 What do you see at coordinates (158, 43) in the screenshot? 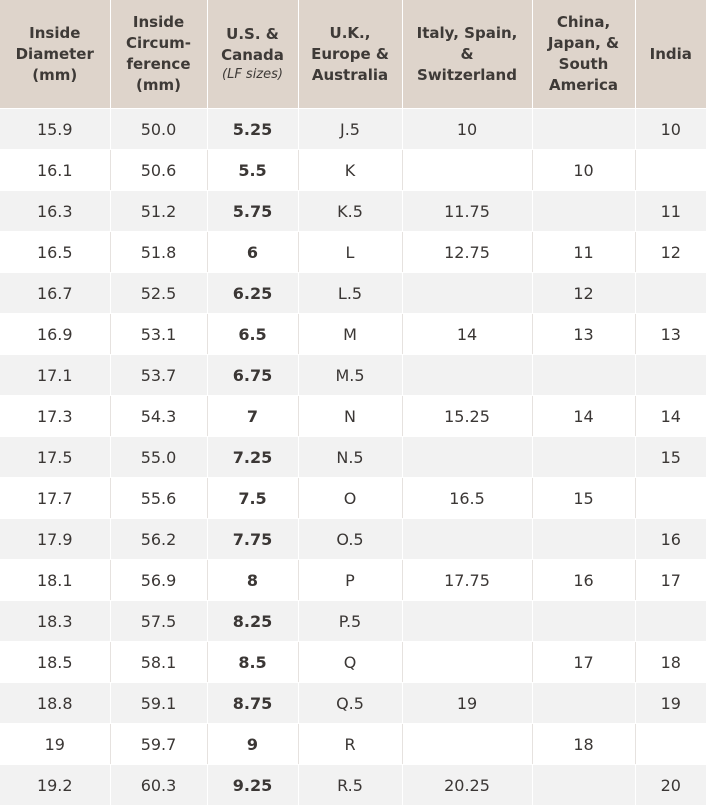
I see `header-line: Circum-` at bounding box center [158, 43].